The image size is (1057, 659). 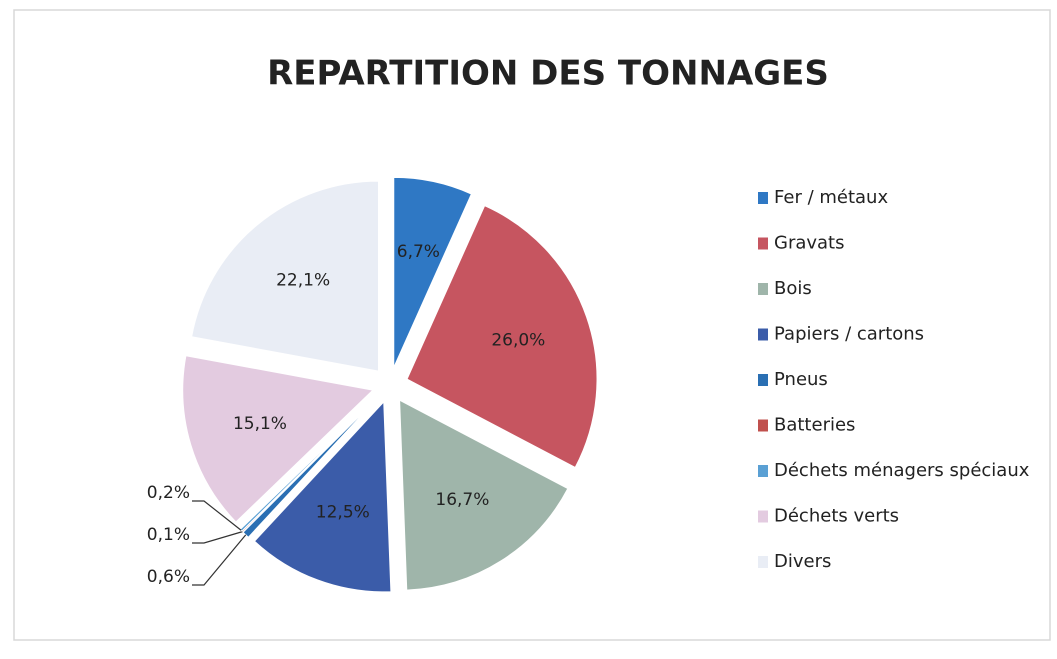 I want to click on legend-label: Bois, so click(x=793, y=288).